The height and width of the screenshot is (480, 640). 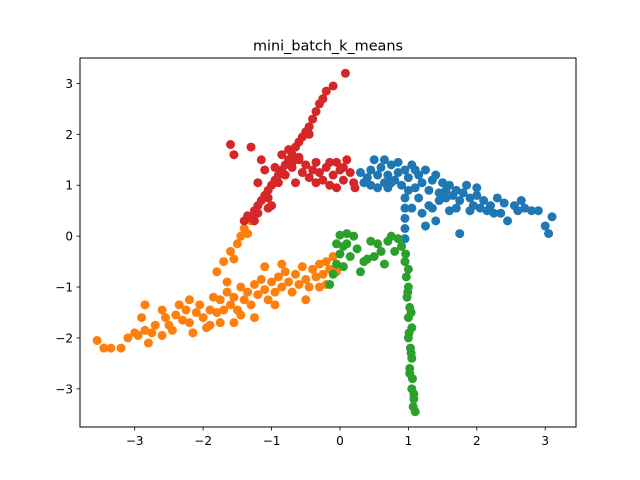 I want to click on x-tick-label: 2, so click(x=477, y=441).